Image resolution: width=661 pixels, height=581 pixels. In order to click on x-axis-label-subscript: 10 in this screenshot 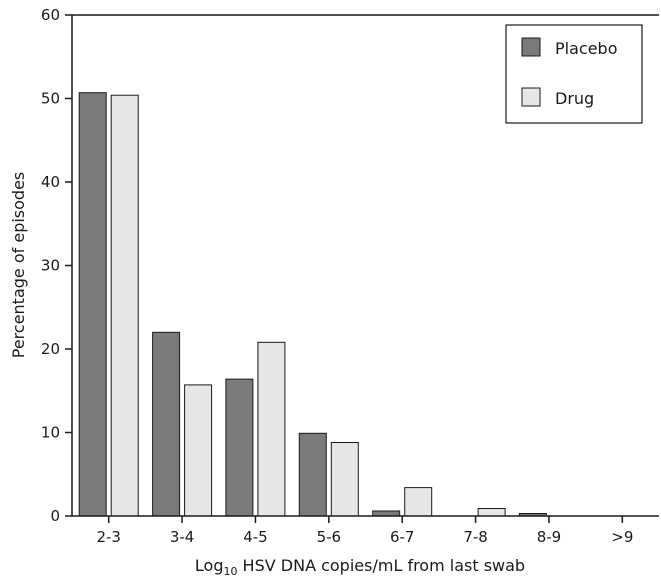, I will do `click(230, 571)`.